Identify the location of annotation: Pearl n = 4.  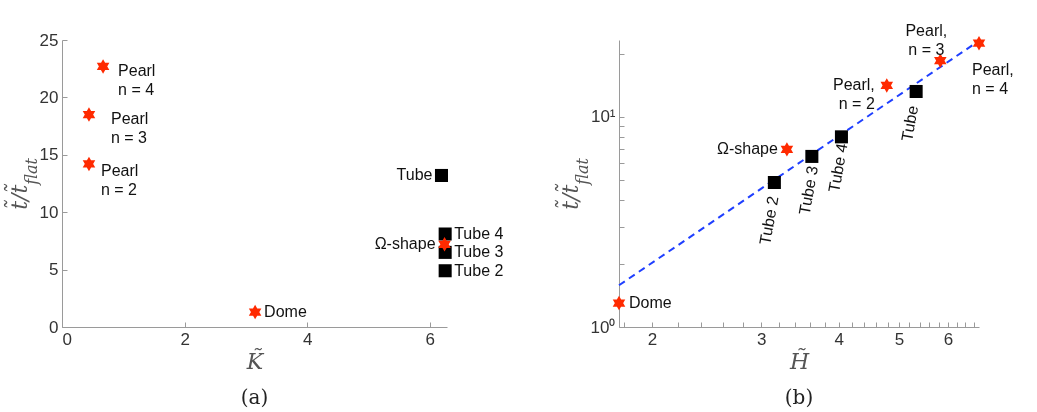
(137, 80).